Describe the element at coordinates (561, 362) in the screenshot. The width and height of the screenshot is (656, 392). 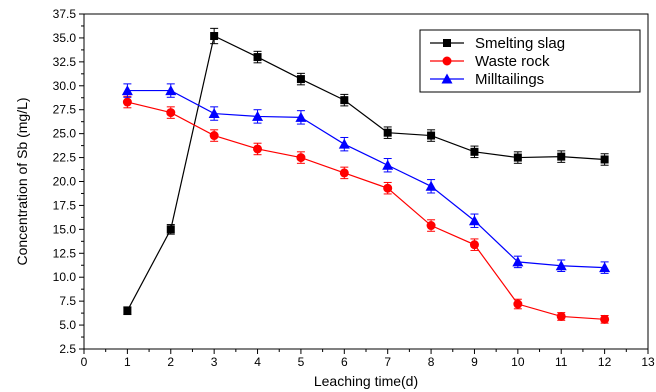
I see `x-tick-label: 11` at that location.